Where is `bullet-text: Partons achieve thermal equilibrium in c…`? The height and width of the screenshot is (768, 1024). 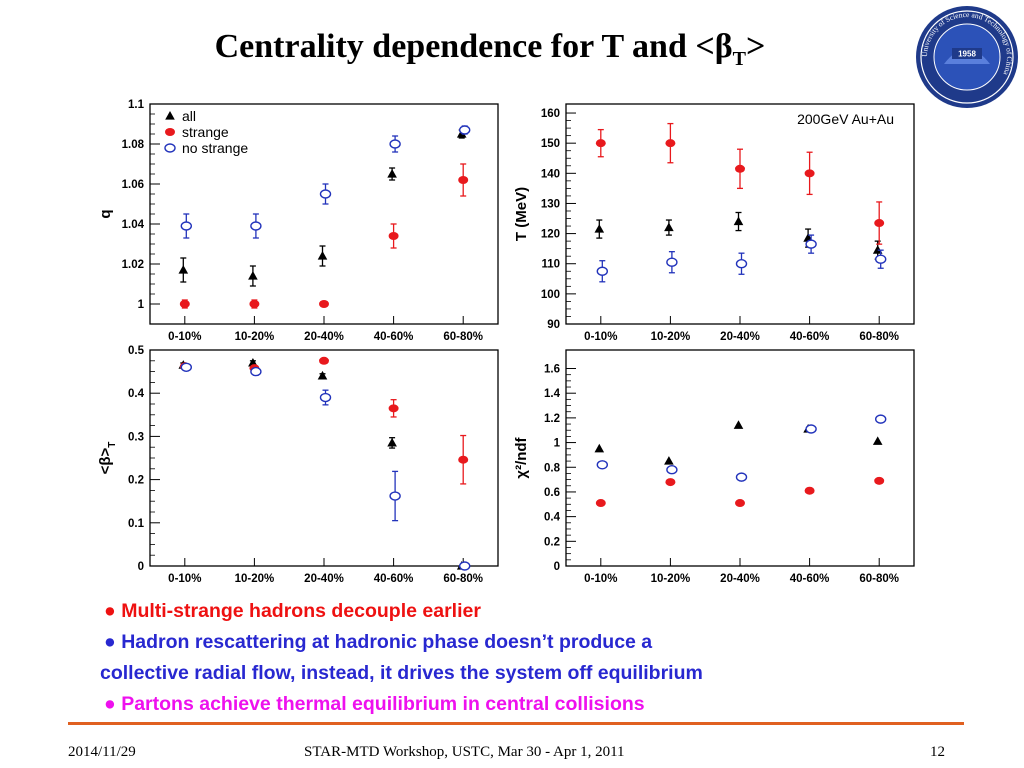 bullet-text: Partons achieve thermal equilibrium in c… is located at coordinates (383, 704).